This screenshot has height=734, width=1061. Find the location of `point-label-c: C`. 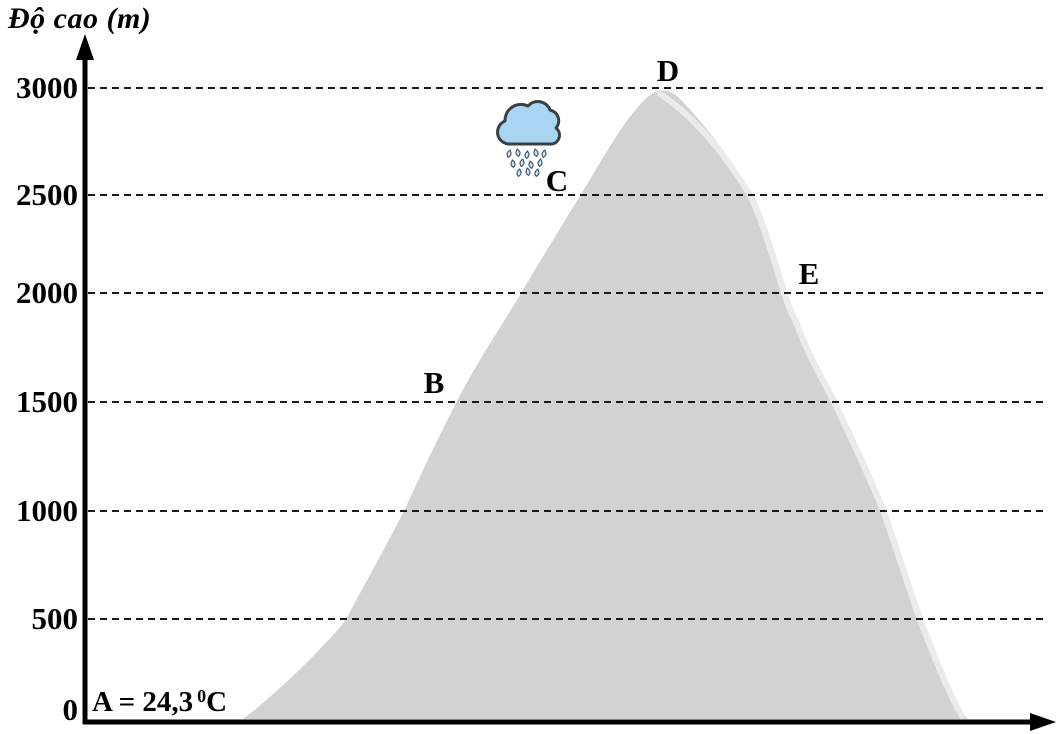

point-label-c: C is located at coordinates (557, 180).